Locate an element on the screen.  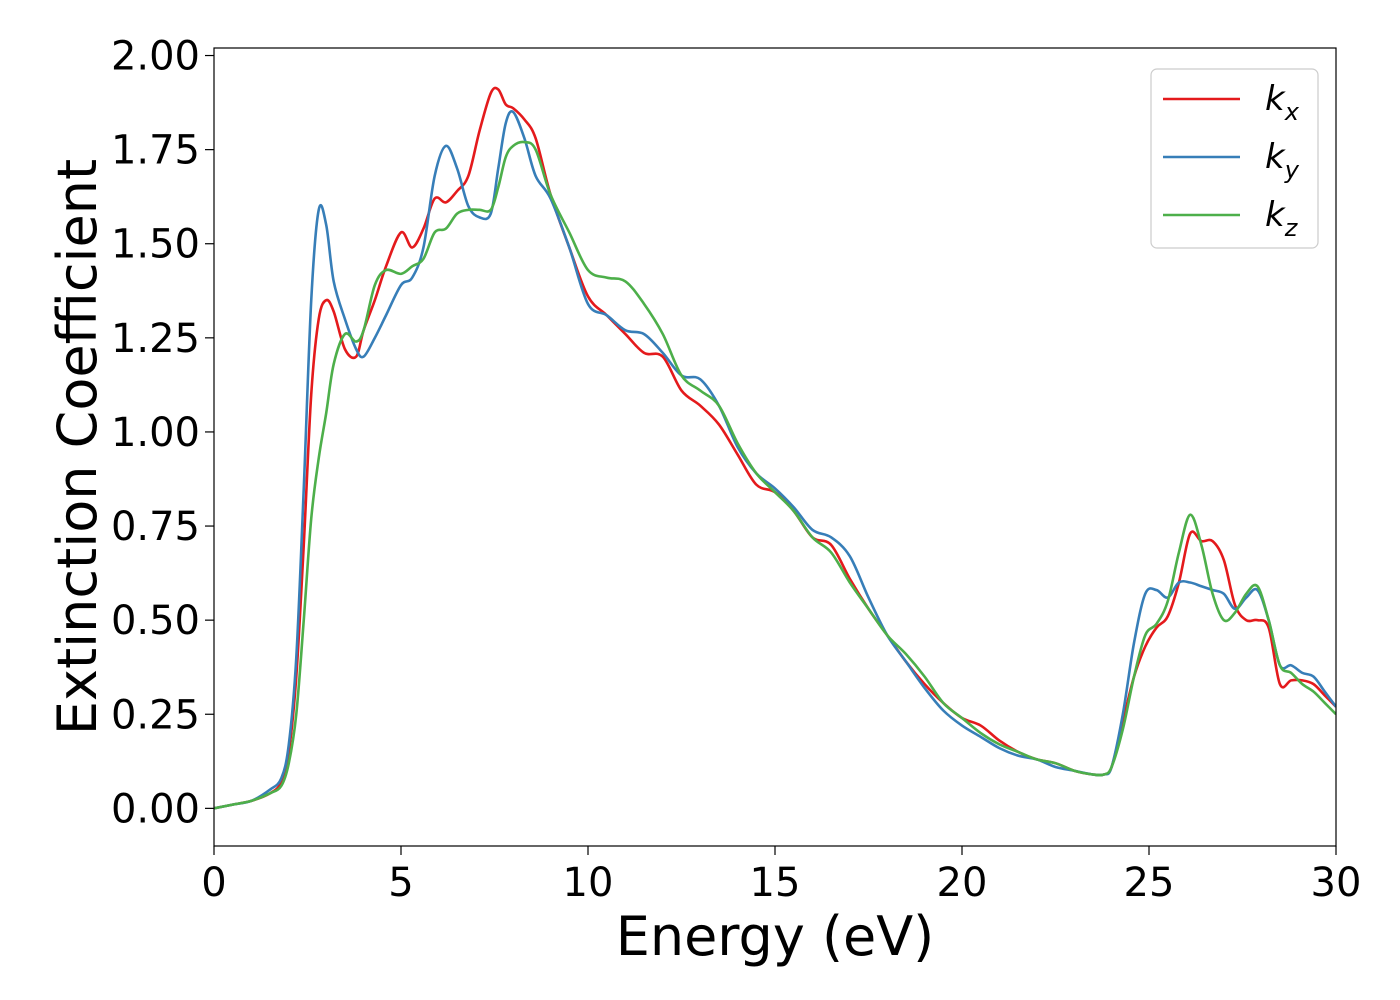
x-tick-label: 5 is located at coordinates (400, 883).